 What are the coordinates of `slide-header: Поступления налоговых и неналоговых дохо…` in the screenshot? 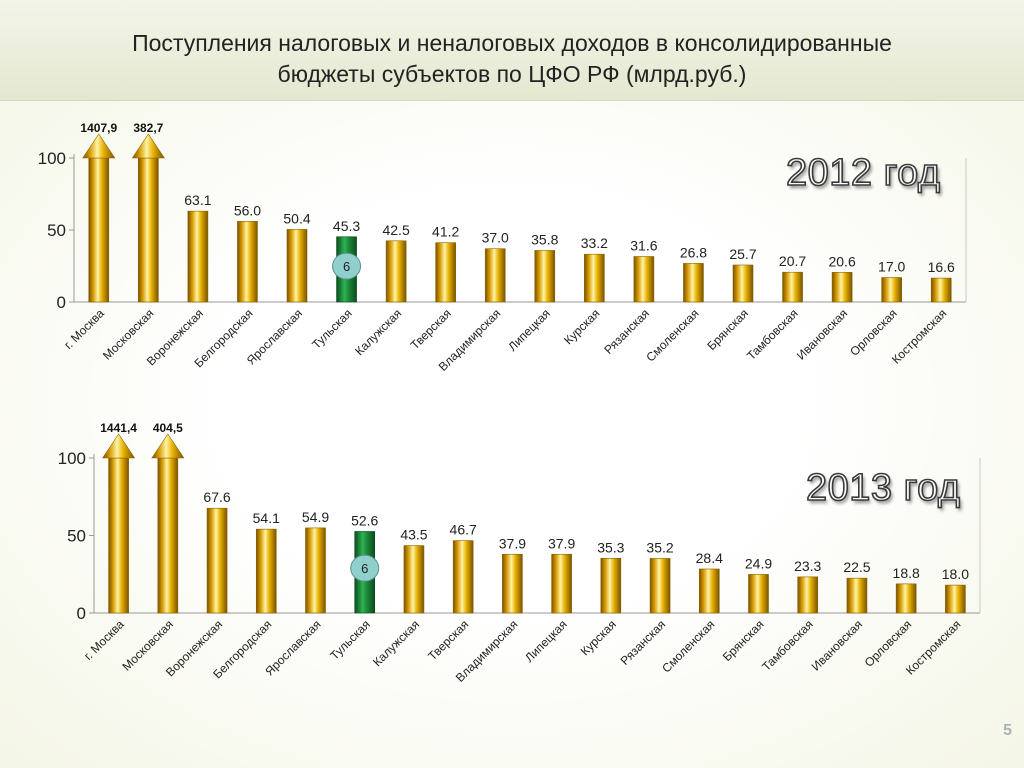 It's located at (512, 50).